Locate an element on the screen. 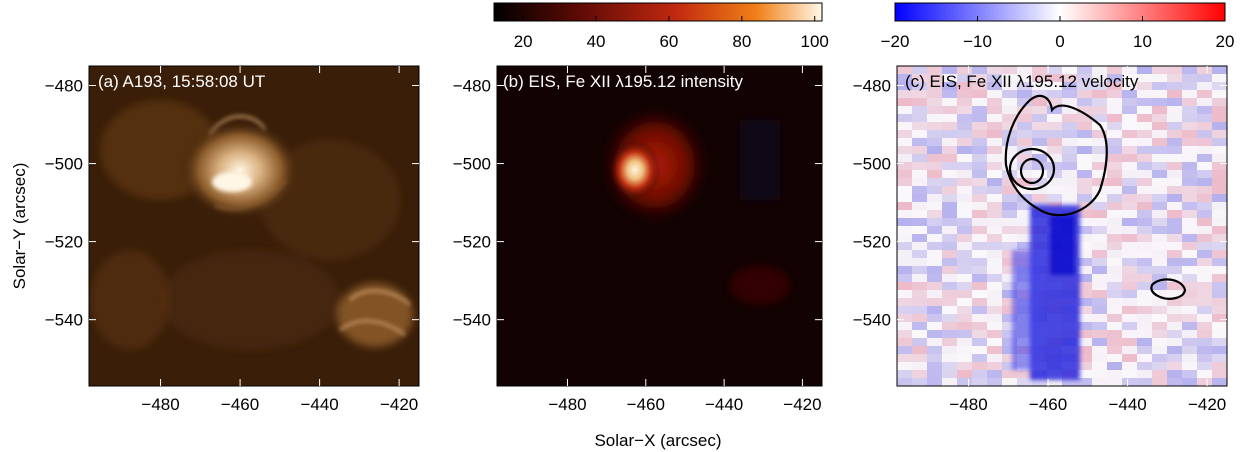 The height and width of the screenshot is (452, 1247). contour-mid is located at coordinates (1032, 169).